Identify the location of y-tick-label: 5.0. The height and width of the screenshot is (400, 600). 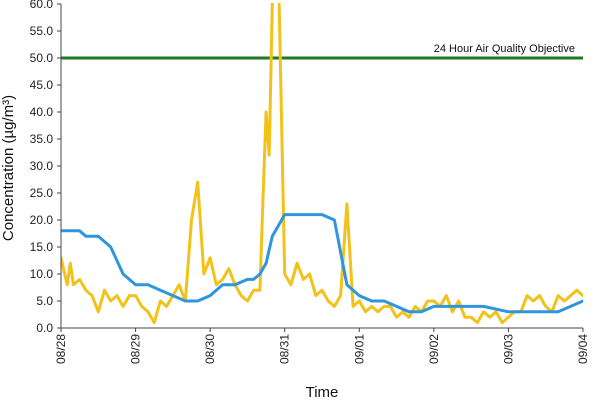
(44, 301).